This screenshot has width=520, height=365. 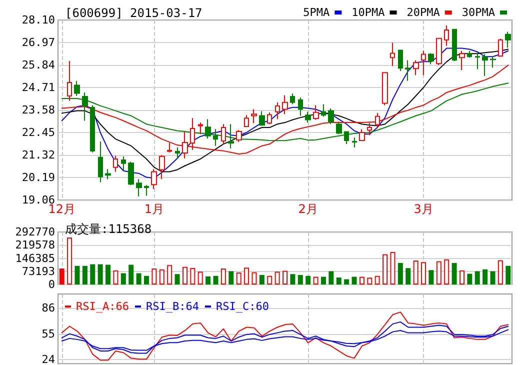 I want to click on y-tick-label: 20.19, so click(x=38, y=177).